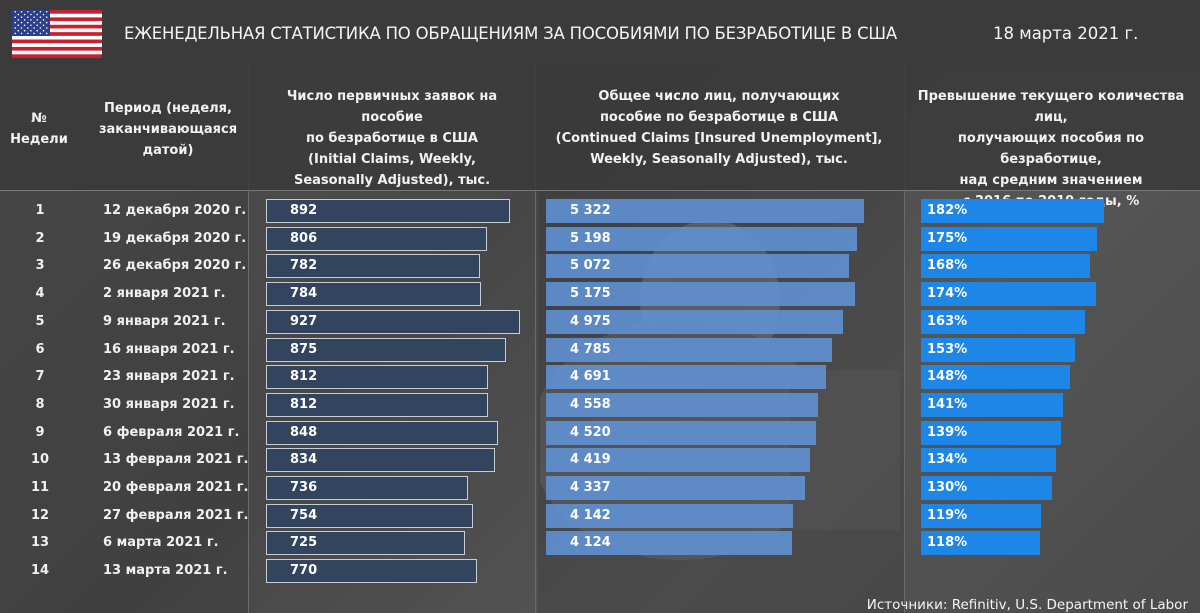 This screenshot has width=1200, height=613. Describe the element at coordinates (947, 321) in the screenshot. I see `excess-percent-value: 163%` at that location.